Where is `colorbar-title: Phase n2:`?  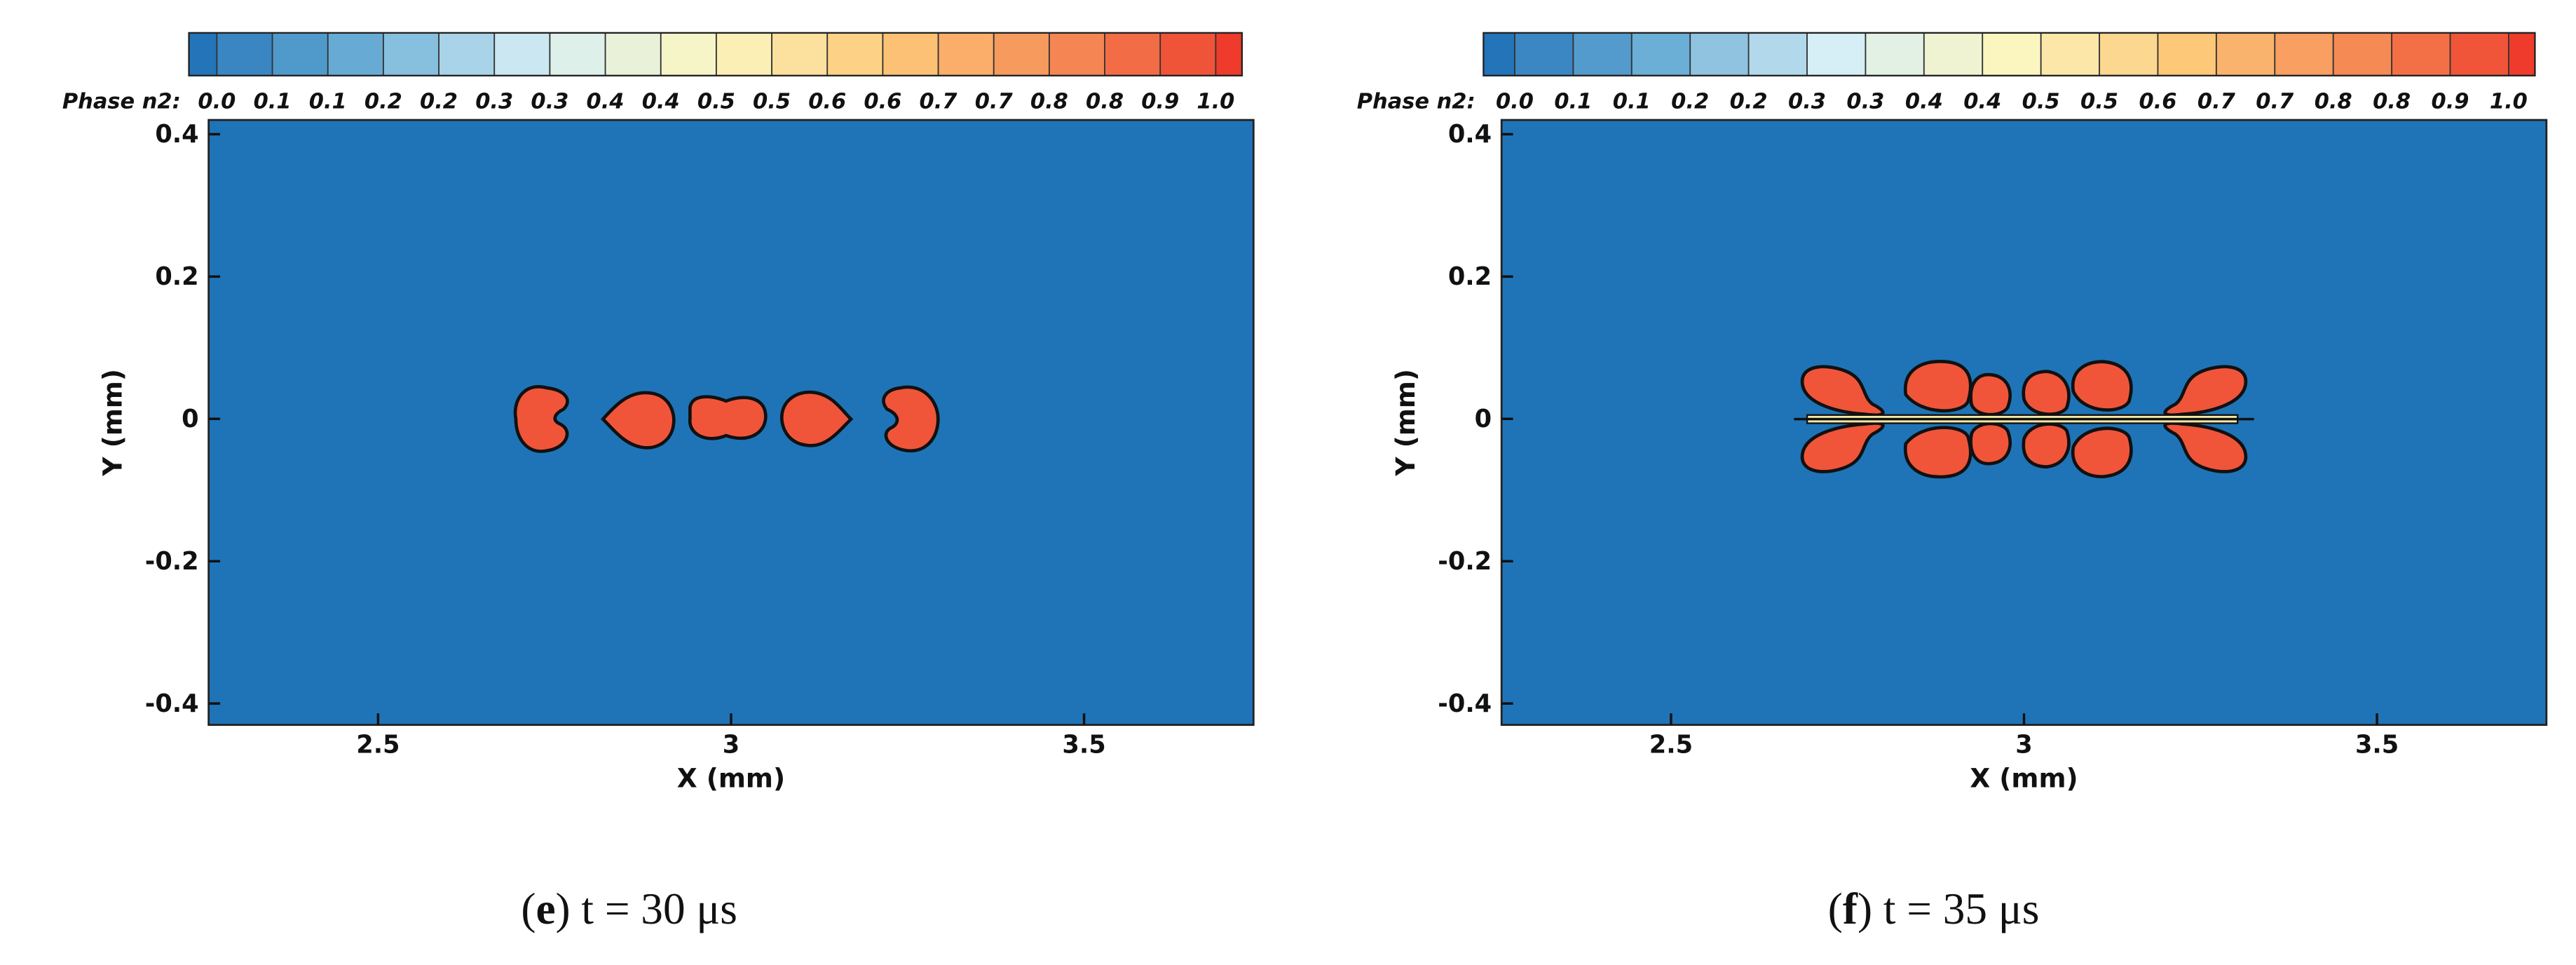 colorbar-title: Phase n2: is located at coordinates (1416, 102).